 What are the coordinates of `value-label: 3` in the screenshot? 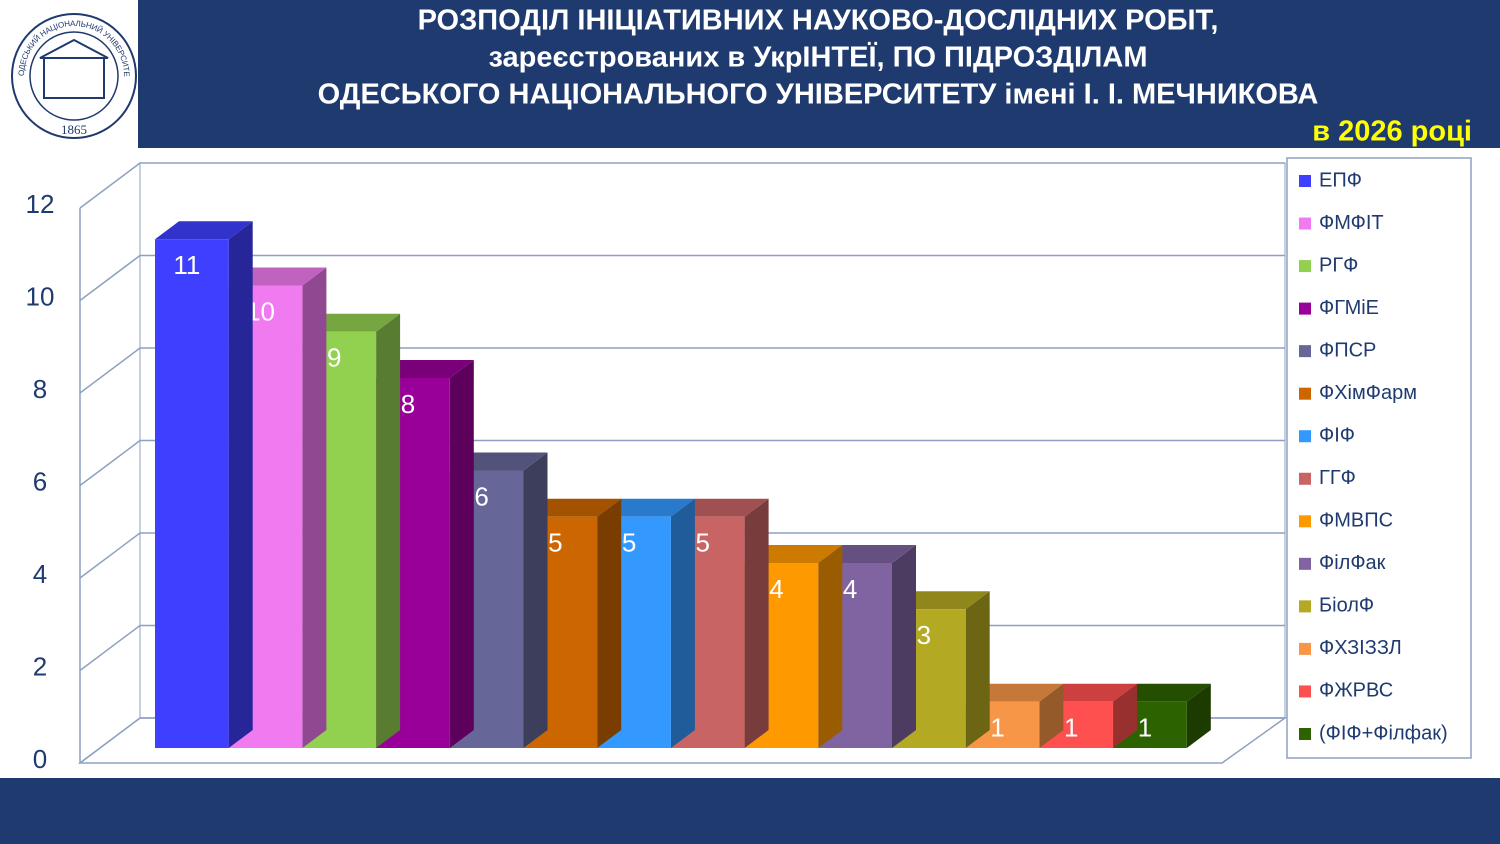 It's located at (924, 635).